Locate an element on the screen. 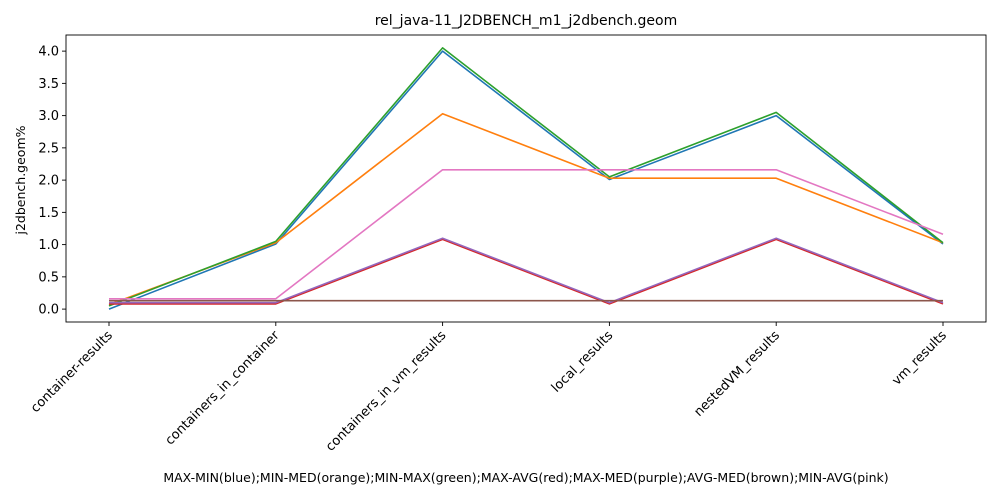  series-line-max-avg is located at coordinates (526, 271).